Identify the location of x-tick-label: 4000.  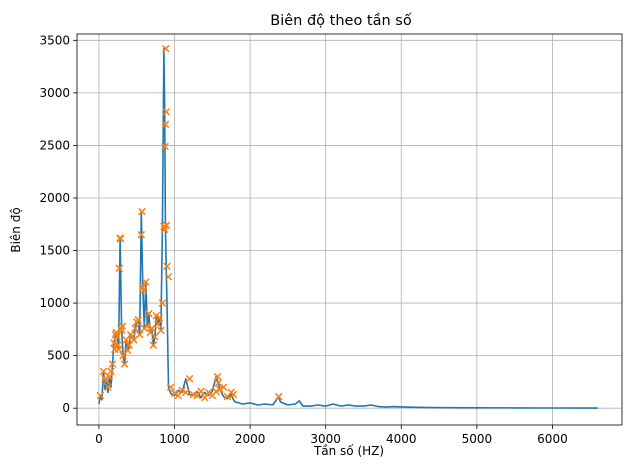
(401, 439).